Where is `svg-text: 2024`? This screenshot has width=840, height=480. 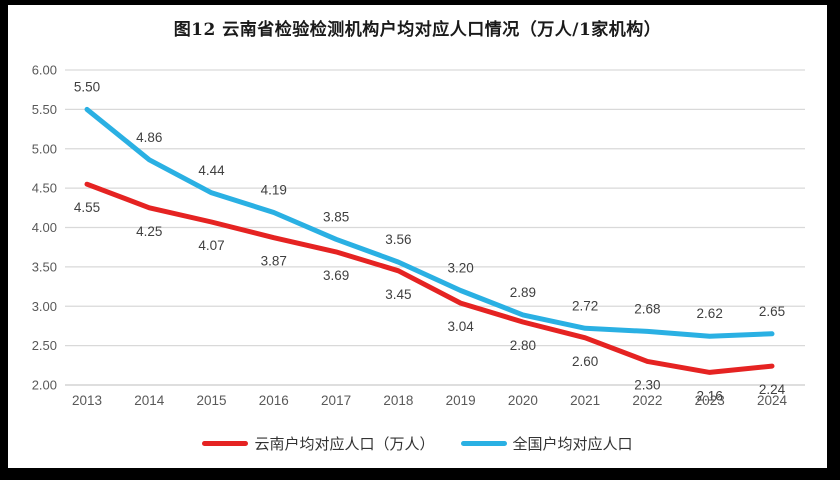 svg-text: 2024 is located at coordinates (772, 400).